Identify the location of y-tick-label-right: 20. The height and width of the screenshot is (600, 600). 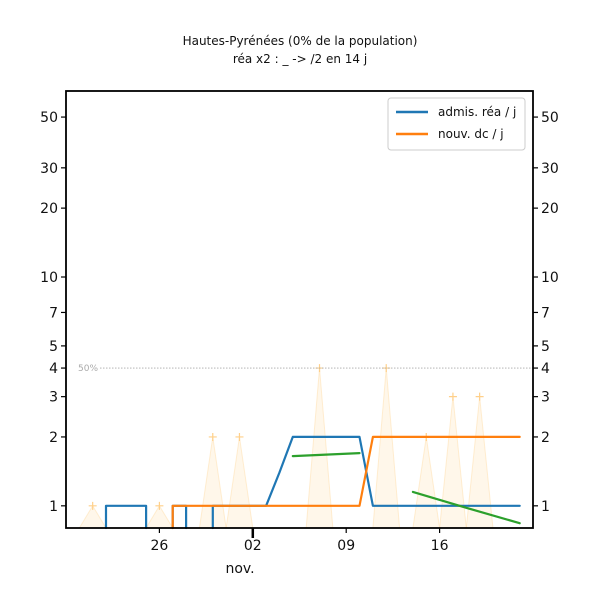
(550, 209).